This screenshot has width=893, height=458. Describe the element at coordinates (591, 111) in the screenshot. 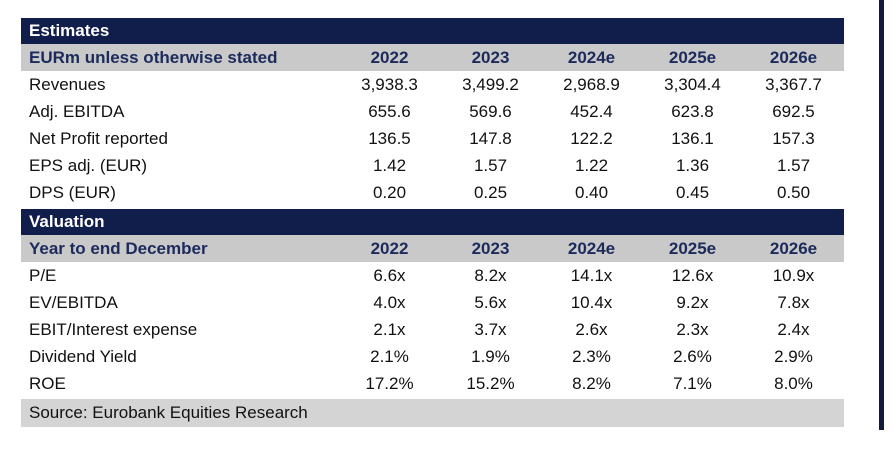

I see `table-cell: 452.4` at that location.